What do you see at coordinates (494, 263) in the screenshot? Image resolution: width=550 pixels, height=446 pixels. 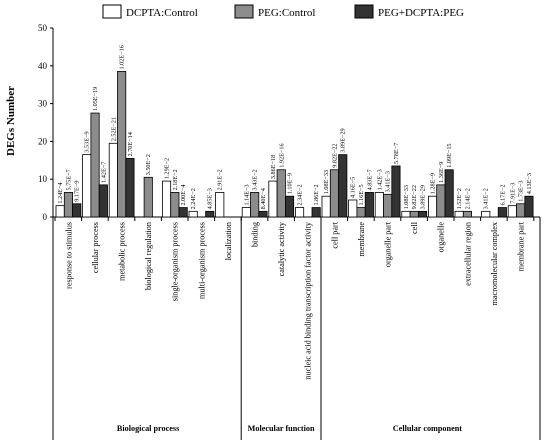 I see `x-tick-label-16: macromolecular complex` at bounding box center [494, 263].